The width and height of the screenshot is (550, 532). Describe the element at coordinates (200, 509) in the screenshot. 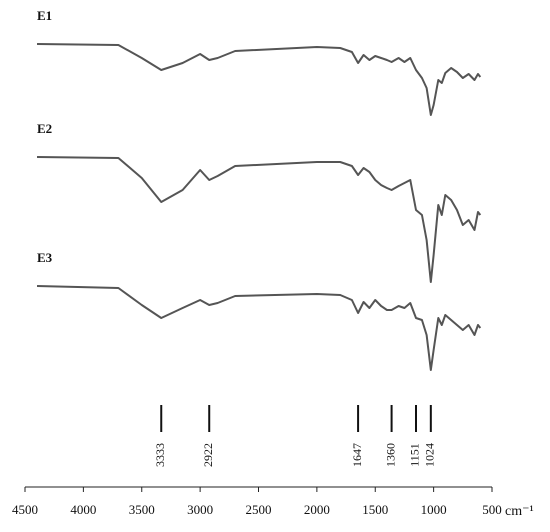

I see `x-tick-label: 3000` at that location.